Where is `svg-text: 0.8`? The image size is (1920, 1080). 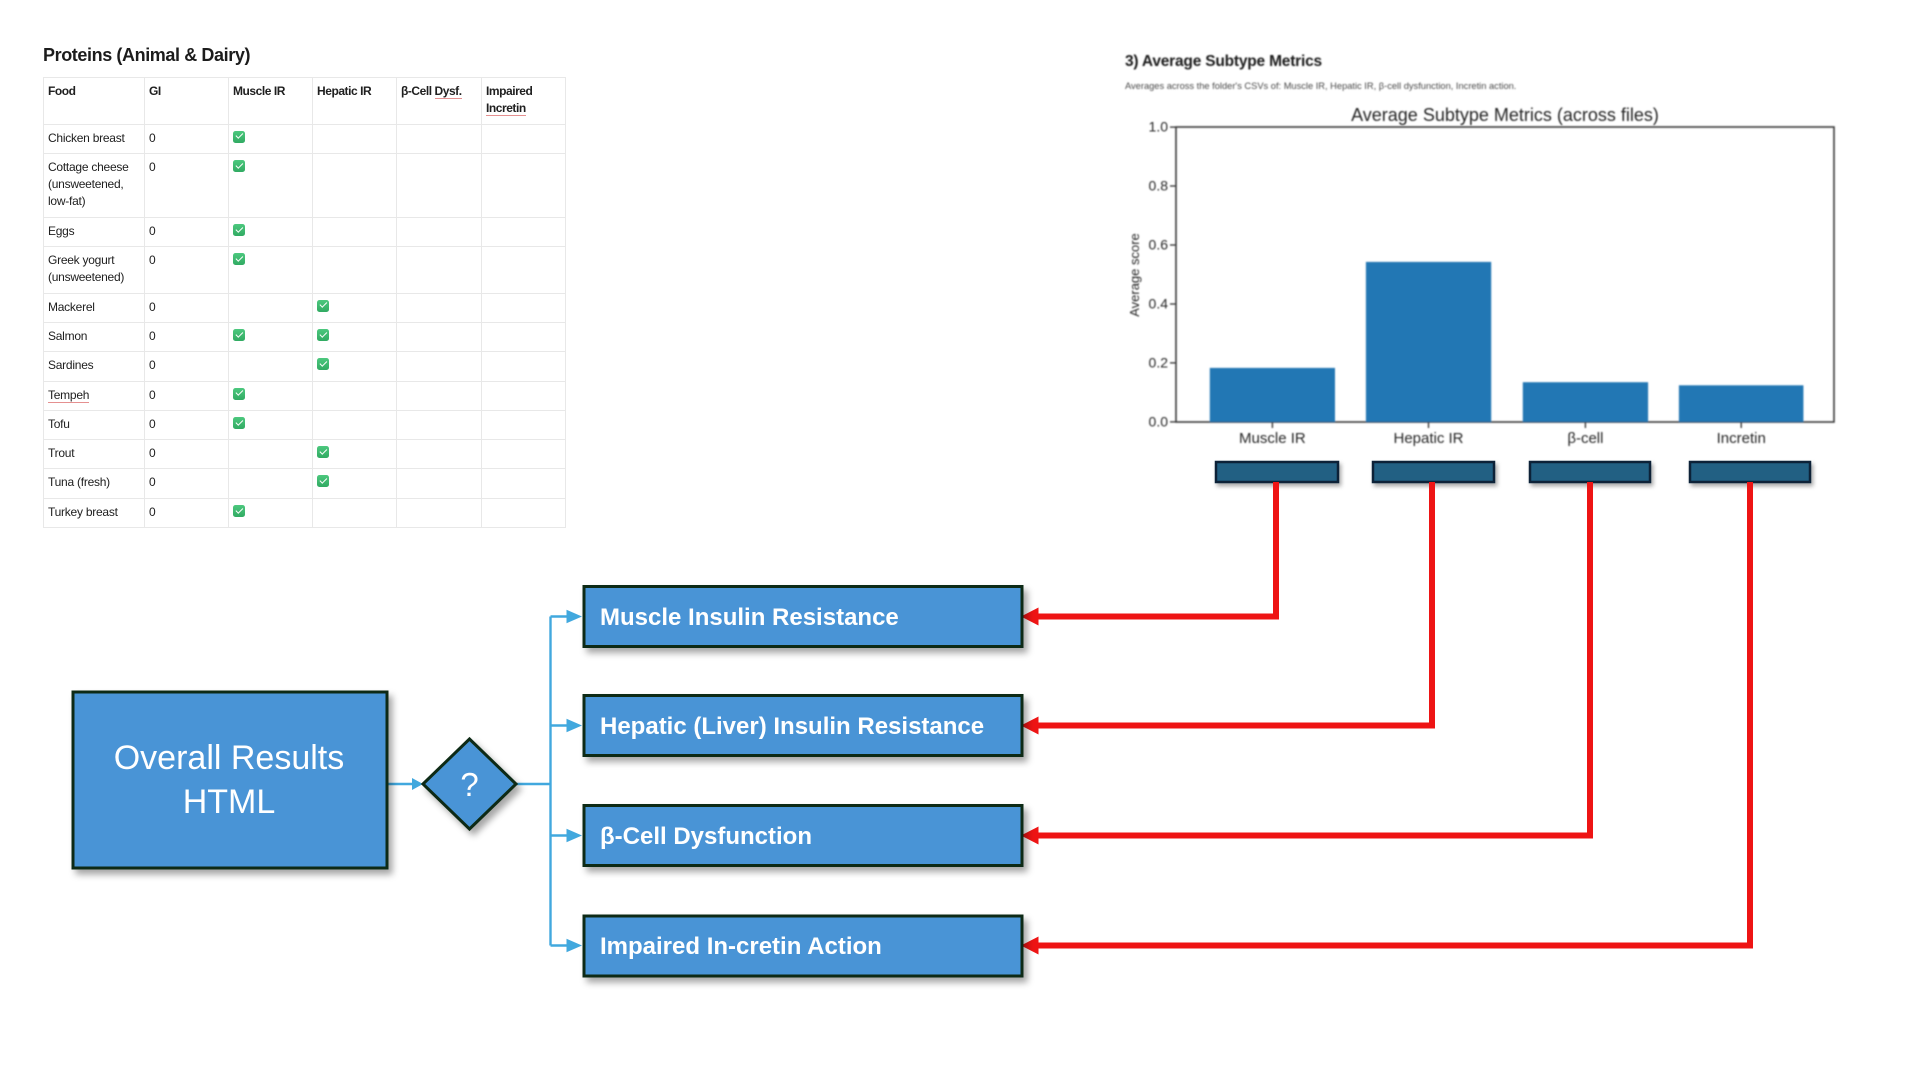
svg-text: 0.8 is located at coordinates (1159, 186).